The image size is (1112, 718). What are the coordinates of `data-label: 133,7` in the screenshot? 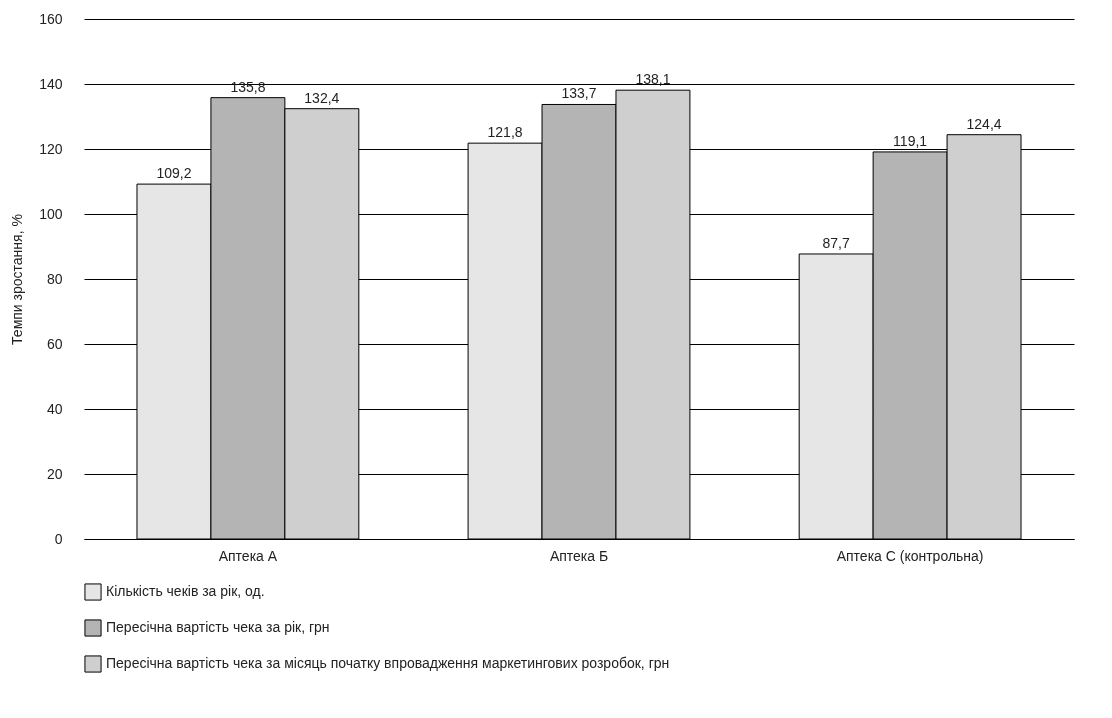 It's located at (579, 93).